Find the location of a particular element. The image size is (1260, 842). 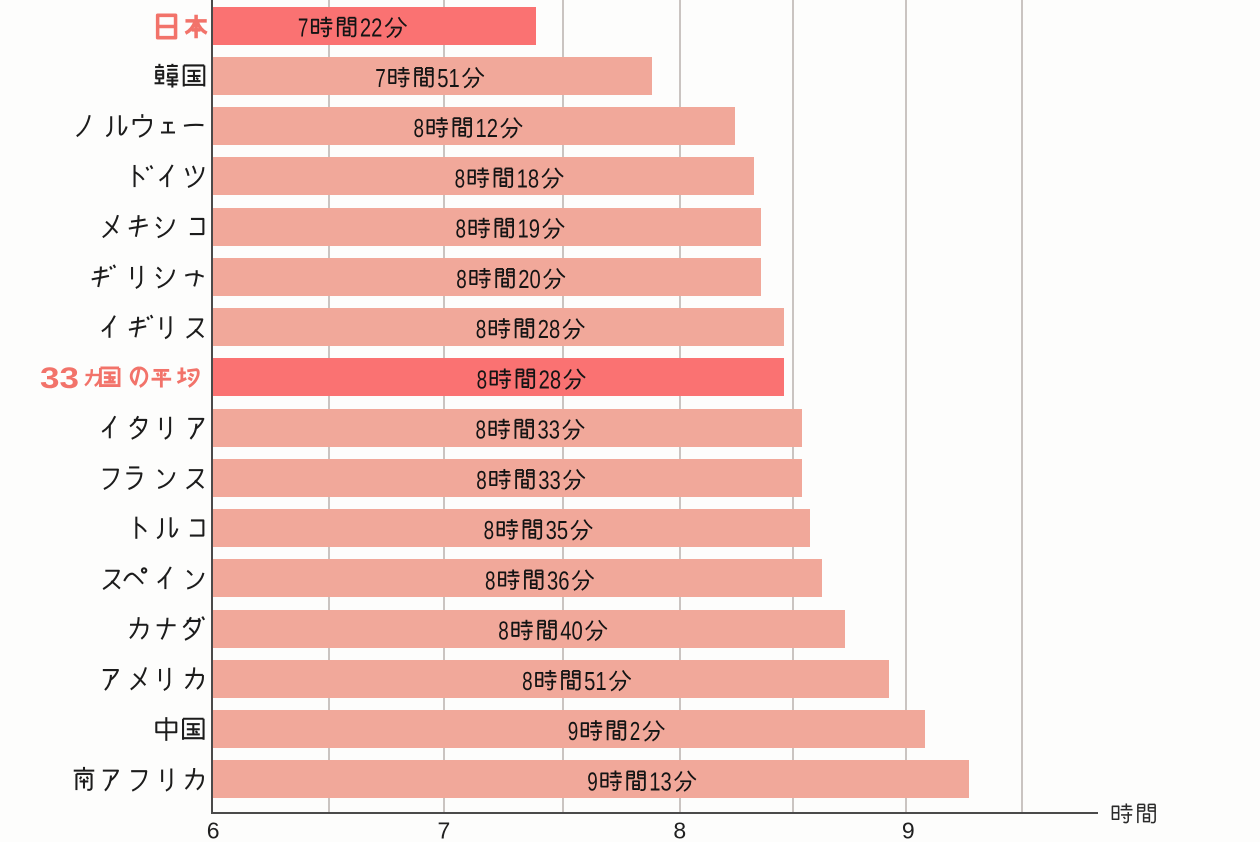

svg-text: 18 is located at coordinates (528, 178).